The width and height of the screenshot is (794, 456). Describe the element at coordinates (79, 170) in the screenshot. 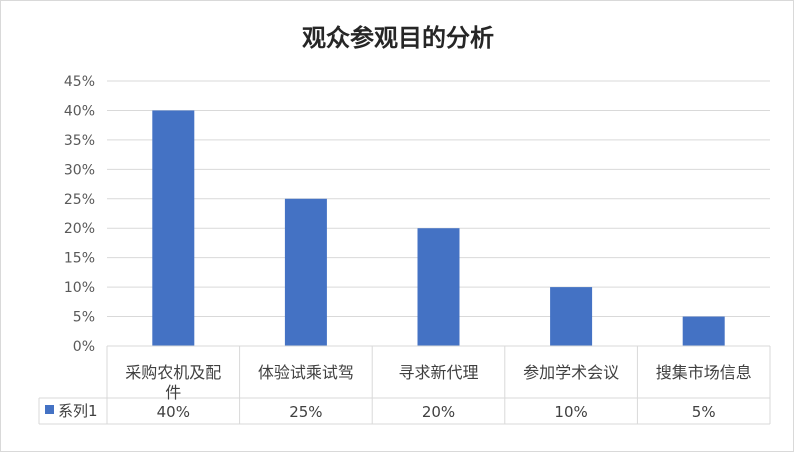

I see `y-tick-label: 30%` at that location.